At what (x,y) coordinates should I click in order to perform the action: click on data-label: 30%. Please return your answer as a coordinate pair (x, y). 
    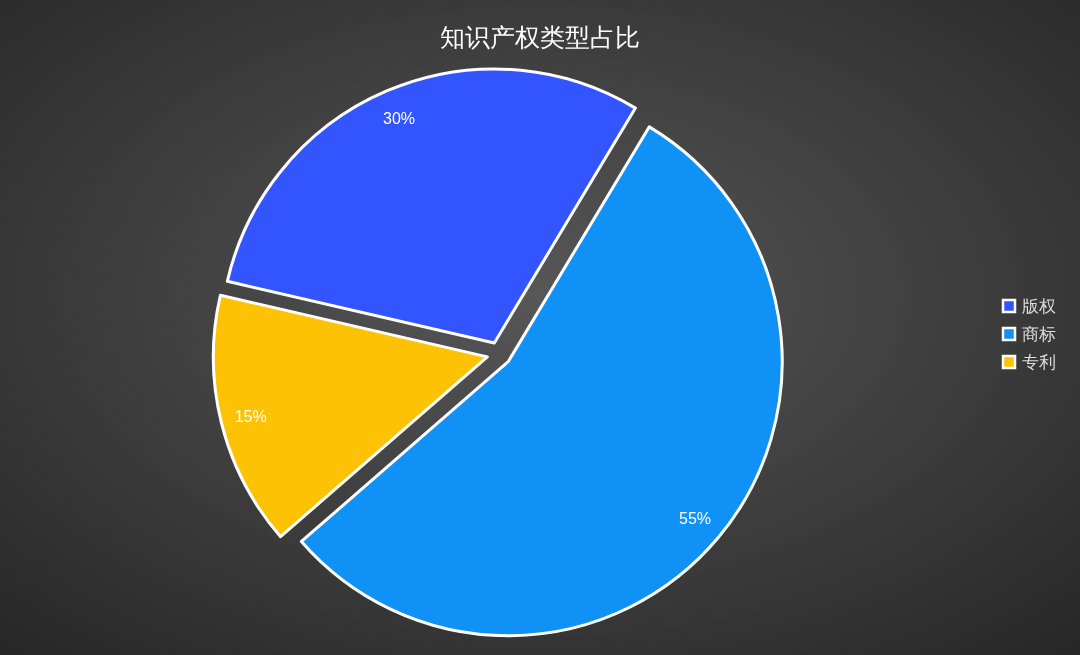
    Looking at the image, I should click on (399, 119).